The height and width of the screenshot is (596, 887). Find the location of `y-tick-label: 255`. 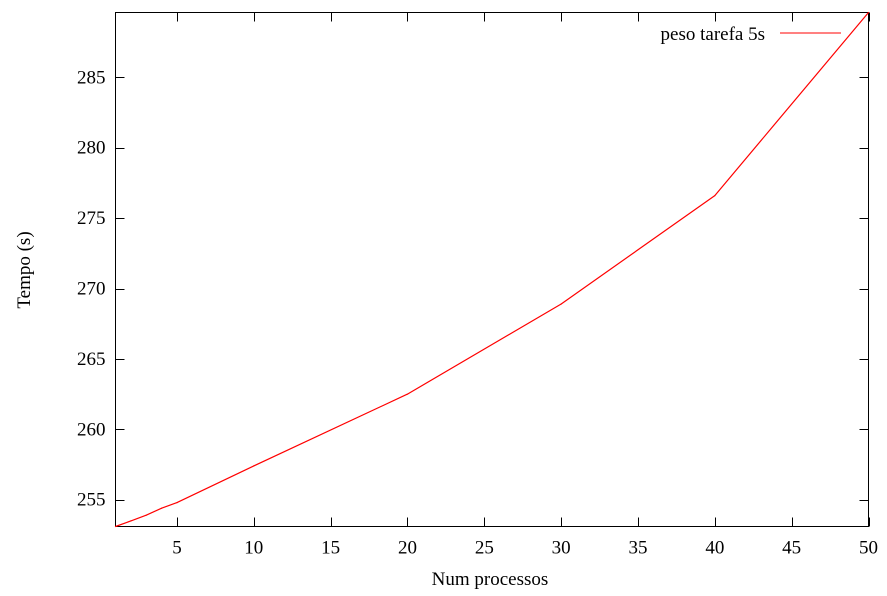

y-tick-label: 255 is located at coordinates (91, 500).